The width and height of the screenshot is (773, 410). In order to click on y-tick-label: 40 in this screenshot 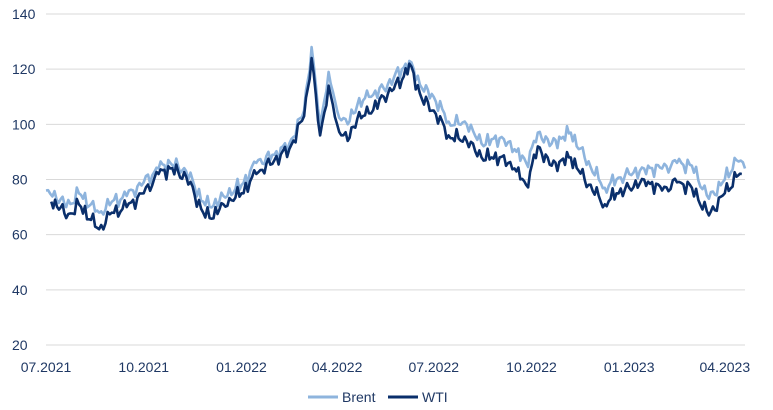, I will do `click(20, 290)`.